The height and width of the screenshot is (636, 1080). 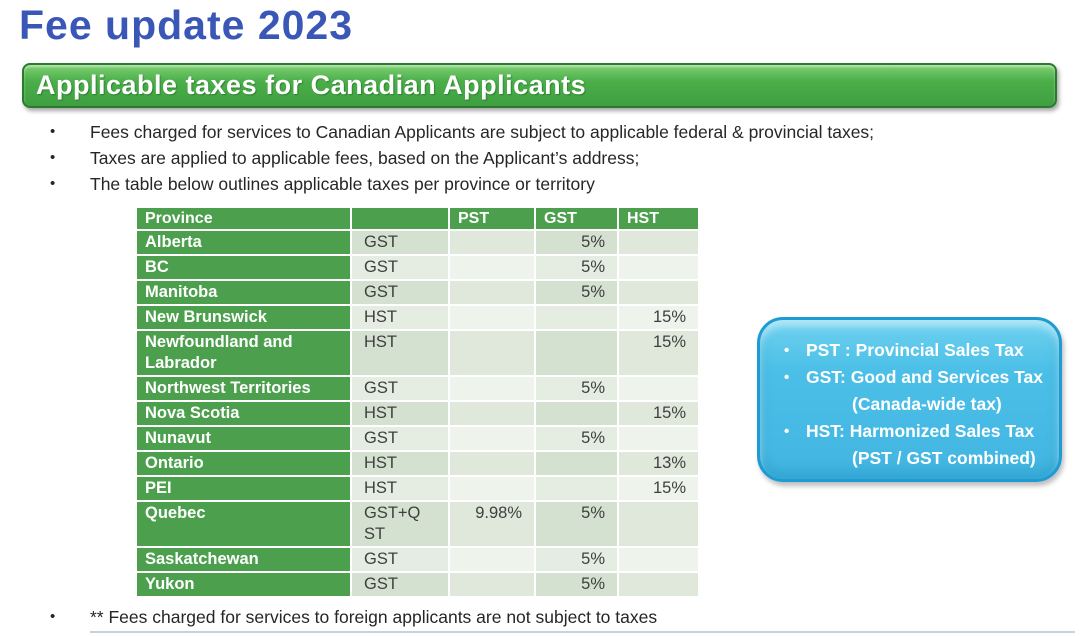 I want to click on table-row: Alberta GST 5%, so click(x=417, y=242).